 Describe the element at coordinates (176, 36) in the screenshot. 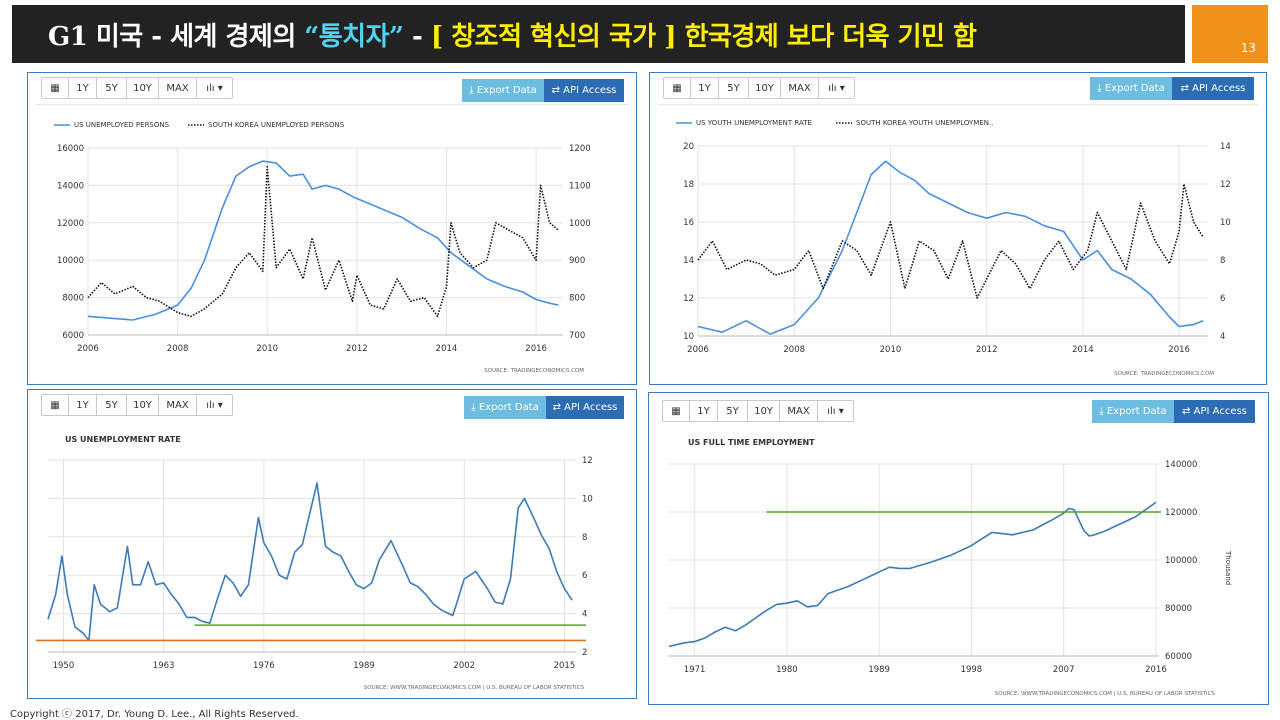

I see `title-part-1: G1 미국 - 세계 경제의` at that location.